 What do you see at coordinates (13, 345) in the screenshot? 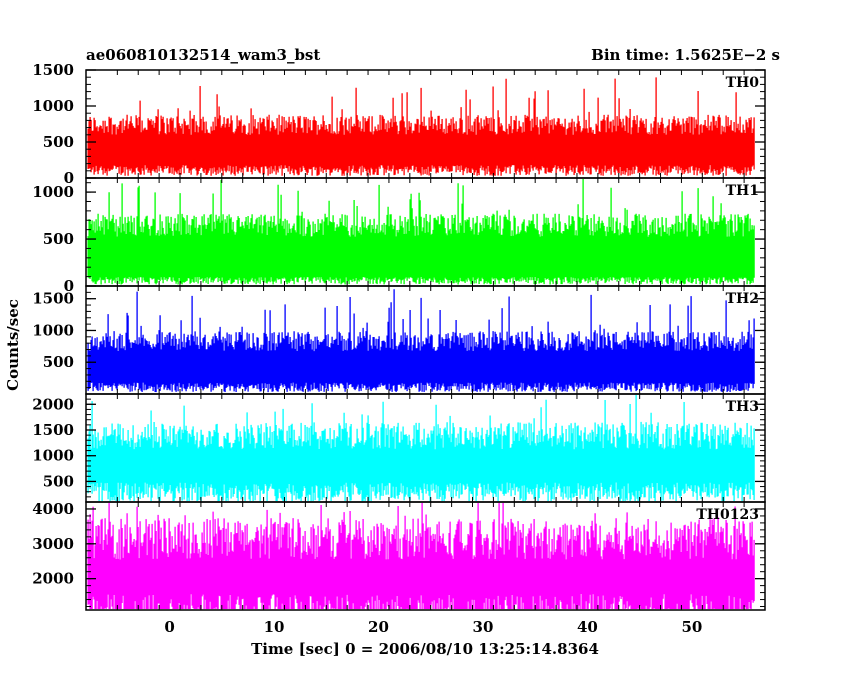
I see `y-axis-label: Counts/sec` at bounding box center [13, 345].